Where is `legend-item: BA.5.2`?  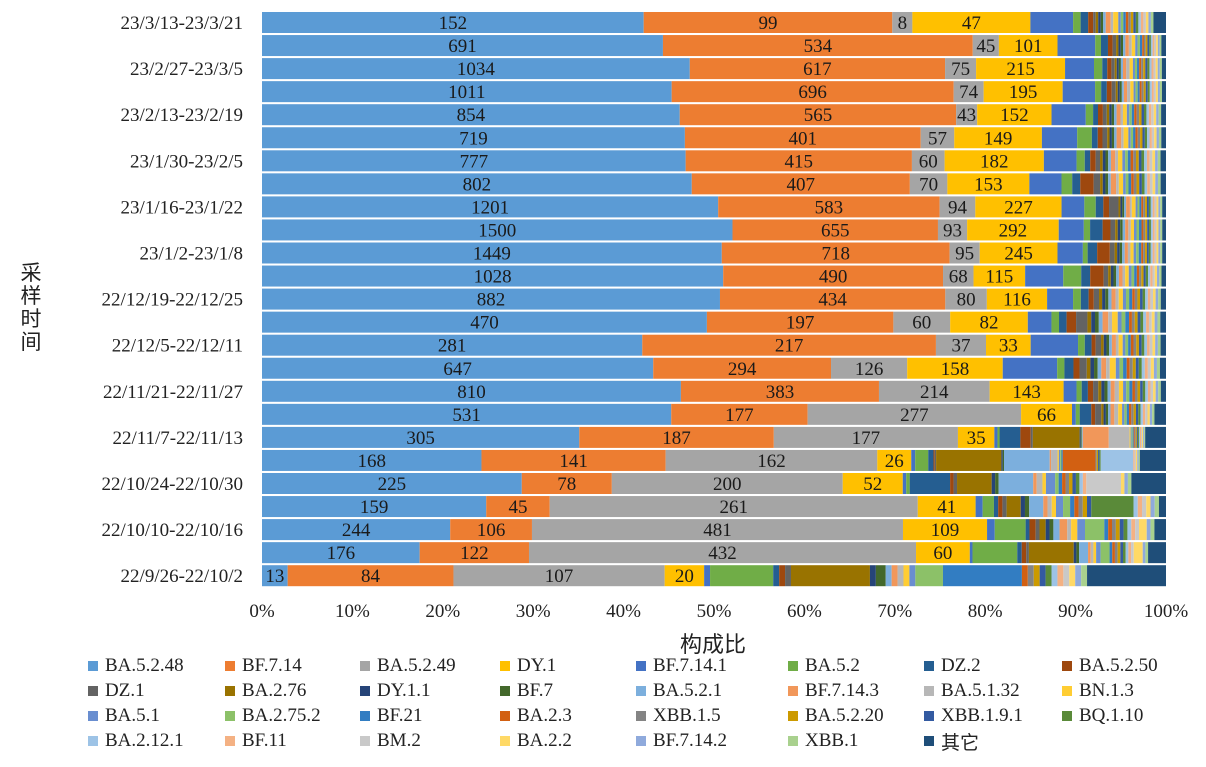
legend-item: BA.5.2 is located at coordinates (824, 666).